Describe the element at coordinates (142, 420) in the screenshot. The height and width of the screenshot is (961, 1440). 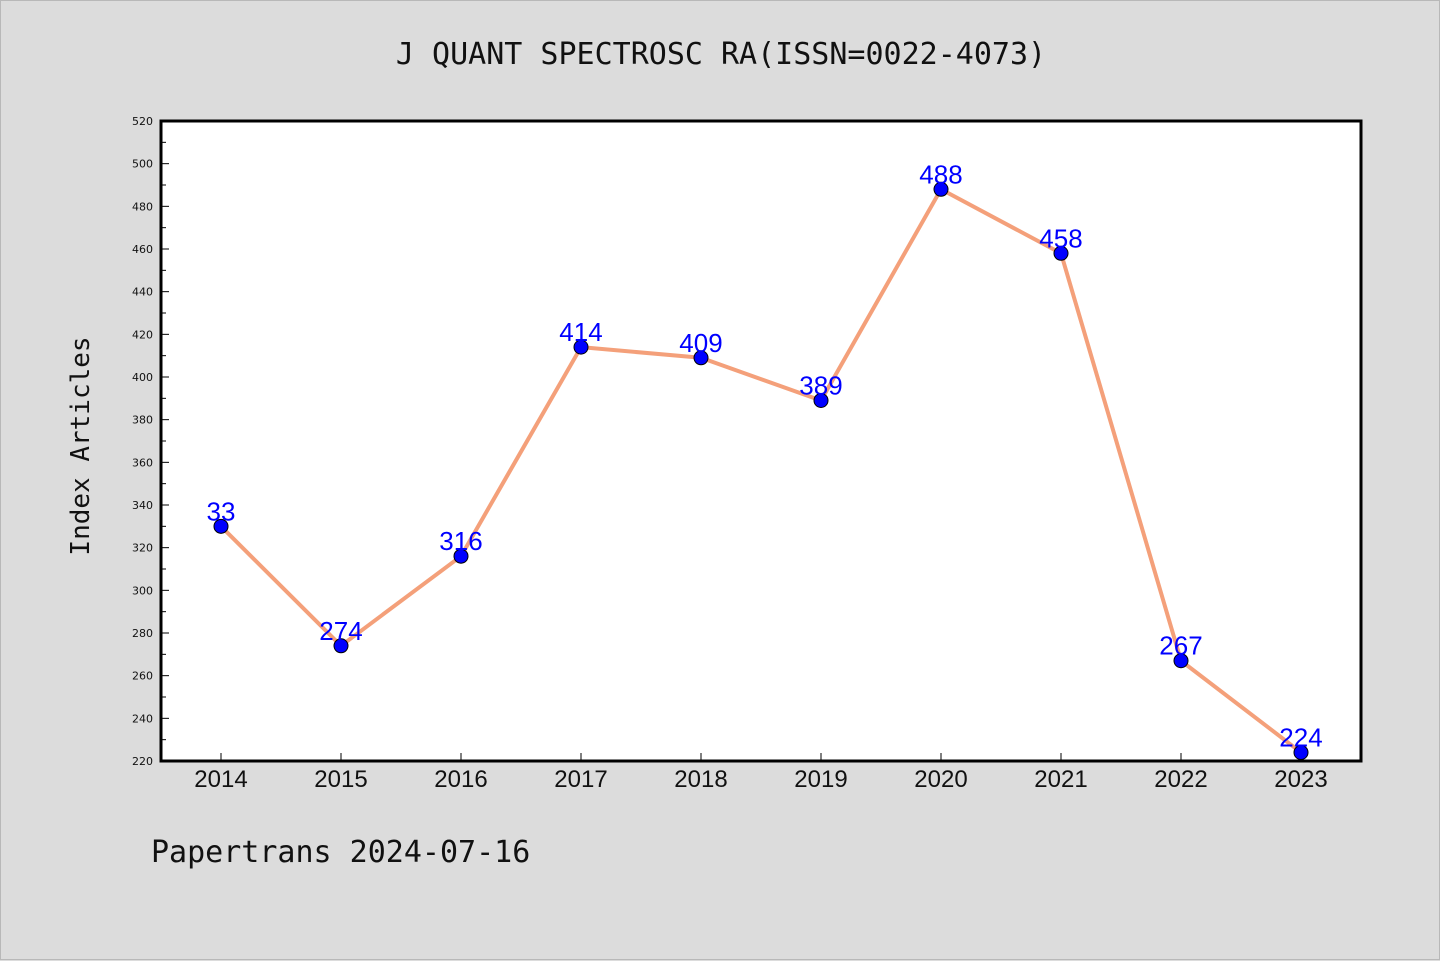
I see `y-tick-label: 380` at that location.